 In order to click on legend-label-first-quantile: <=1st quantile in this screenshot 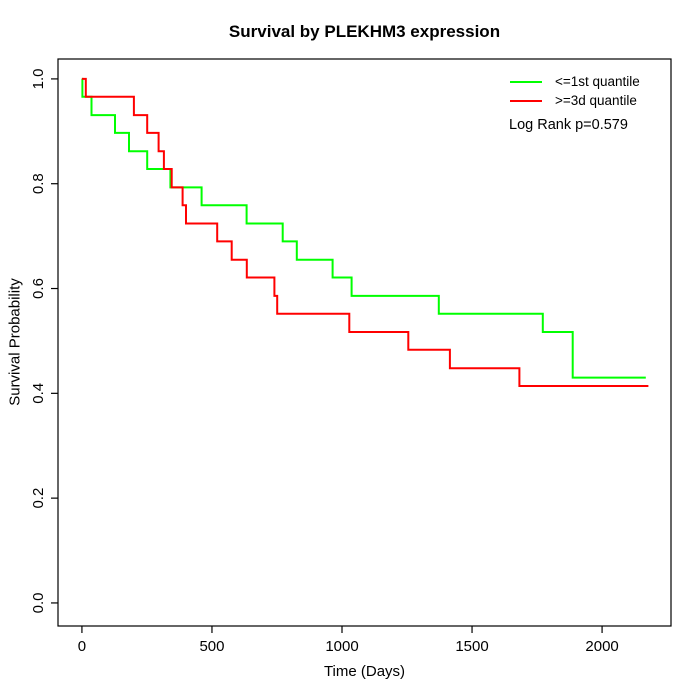, I will do `click(597, 81)`.